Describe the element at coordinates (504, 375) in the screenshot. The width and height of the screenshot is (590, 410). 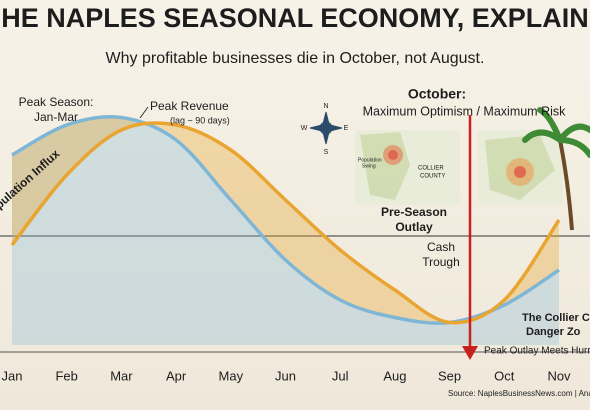
I see `x-tick-label: Oct` at that location.